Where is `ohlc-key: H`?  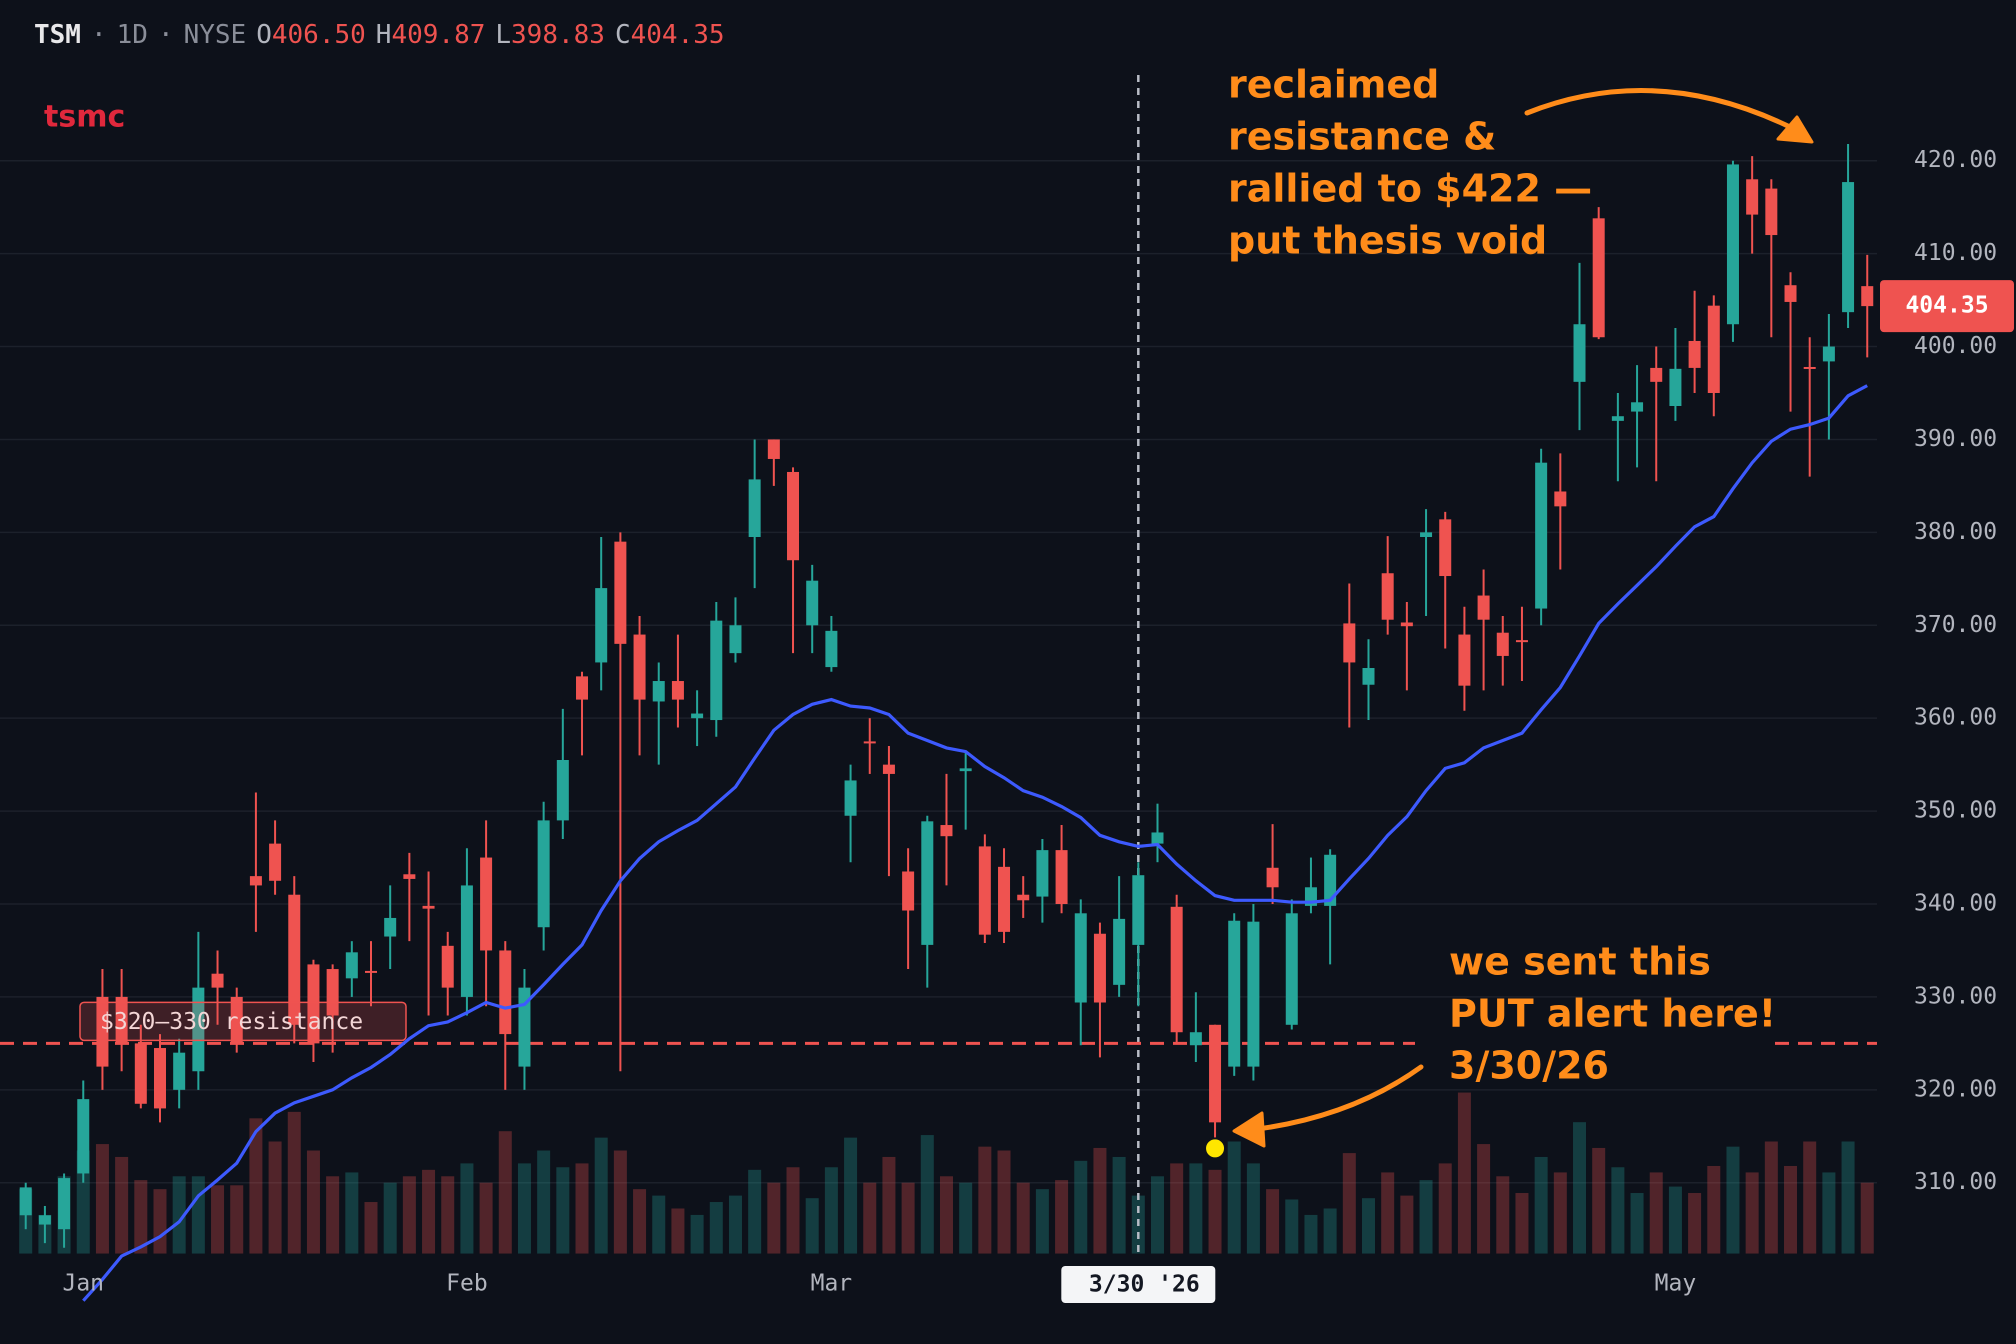 ohlc-key: H is located at coordinates (383, 35).